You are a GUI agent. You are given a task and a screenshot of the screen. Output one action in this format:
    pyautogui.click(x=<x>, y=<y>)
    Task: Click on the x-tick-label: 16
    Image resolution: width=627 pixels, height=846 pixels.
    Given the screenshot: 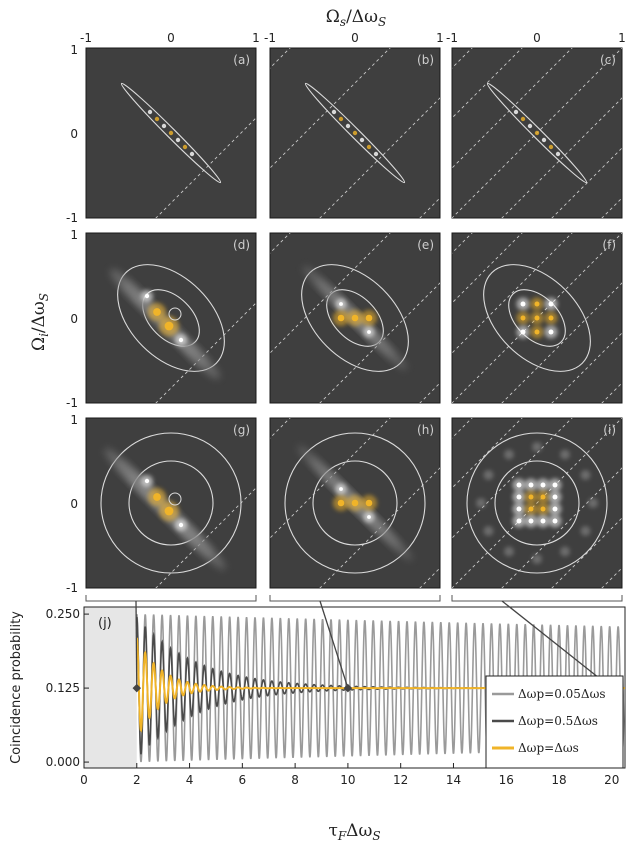 What is the action you would take?
    pyautogui.click(x=506, y=780)
    